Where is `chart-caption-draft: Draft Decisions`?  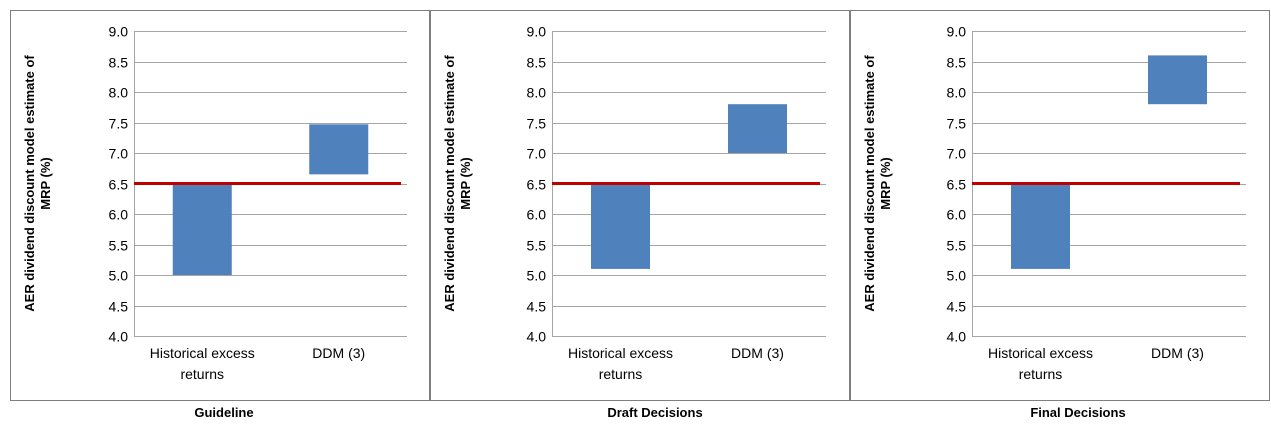 chart-caption-draft: Draft Decisions is located at coordinates (655, 412).